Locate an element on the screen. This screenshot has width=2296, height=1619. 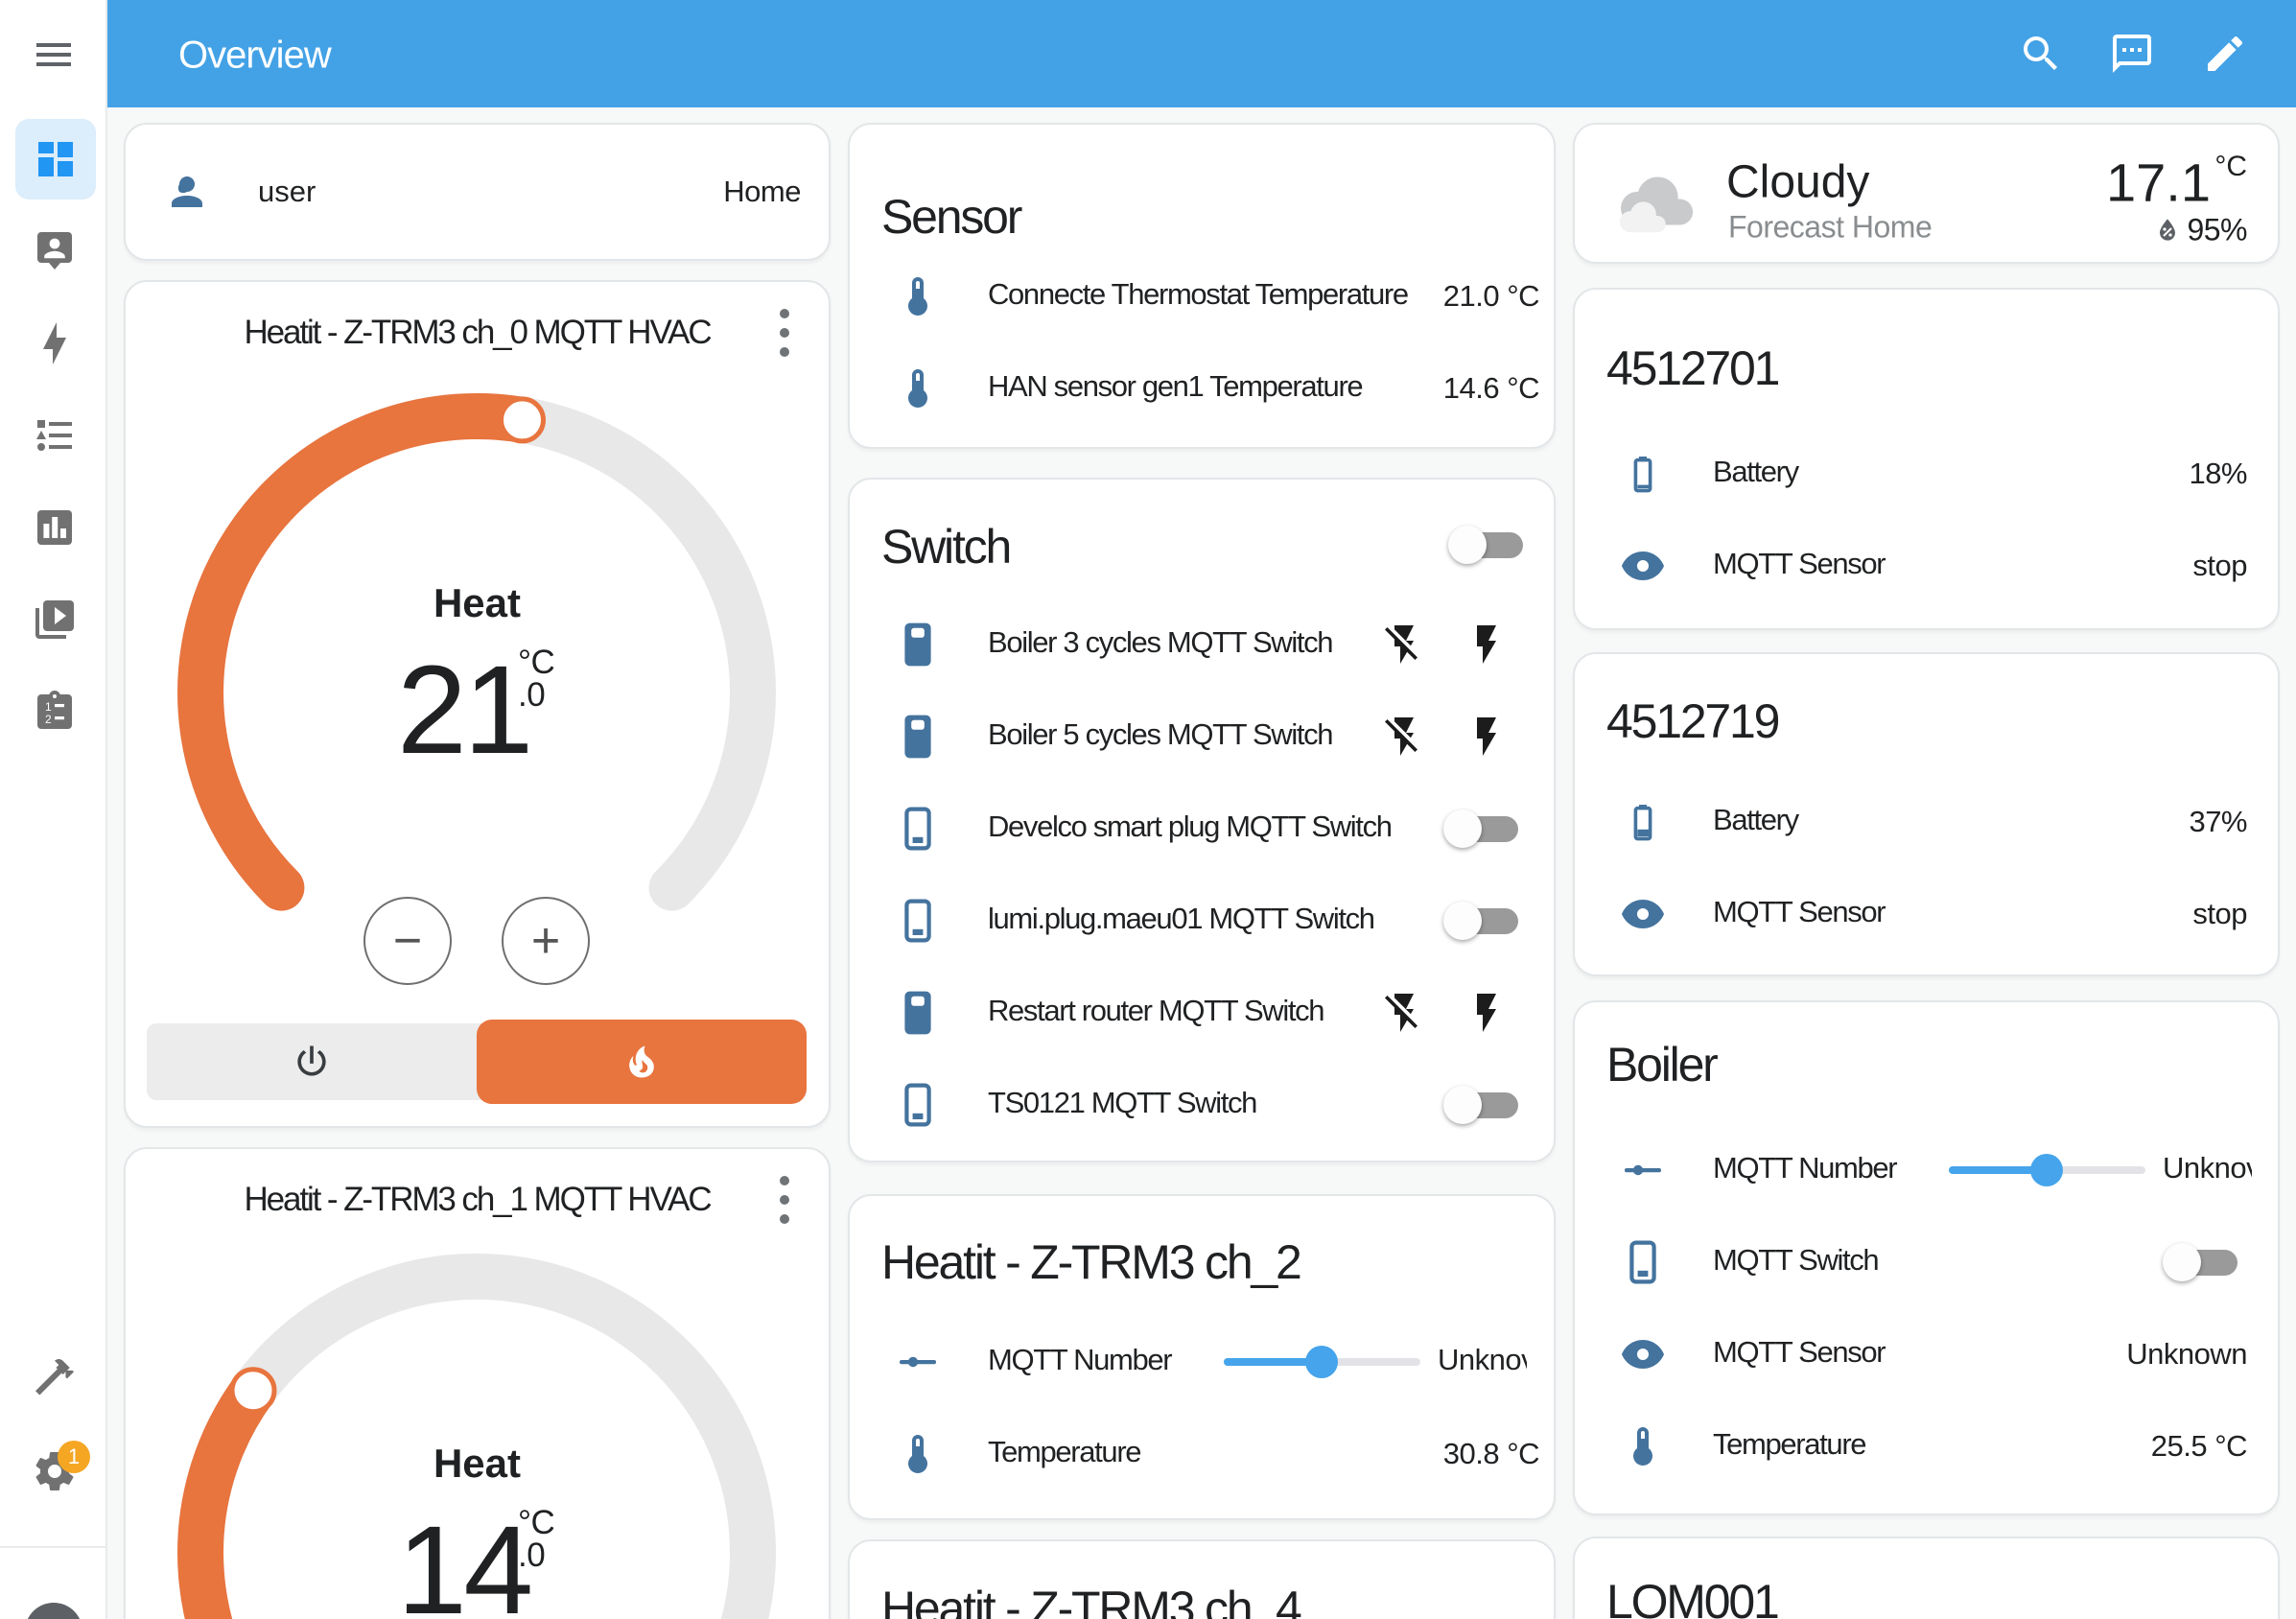
svg-text: 2 is located at coordinates (48, 719).